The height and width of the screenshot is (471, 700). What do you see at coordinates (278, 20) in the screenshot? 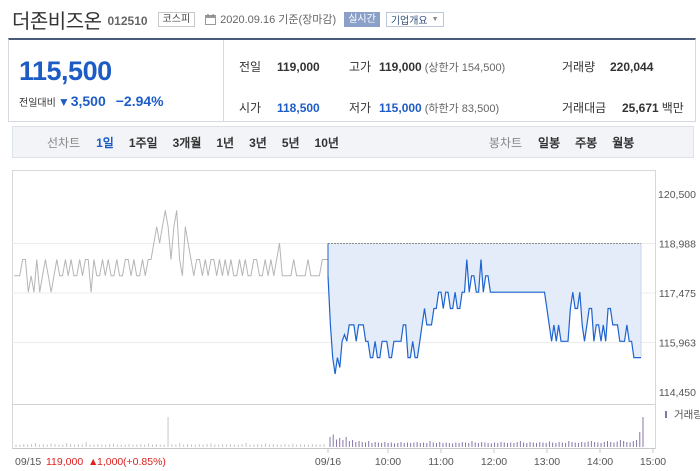
I see `date-text: 2020.09.16 기준(장마감)` at bounding box center [278, 20].